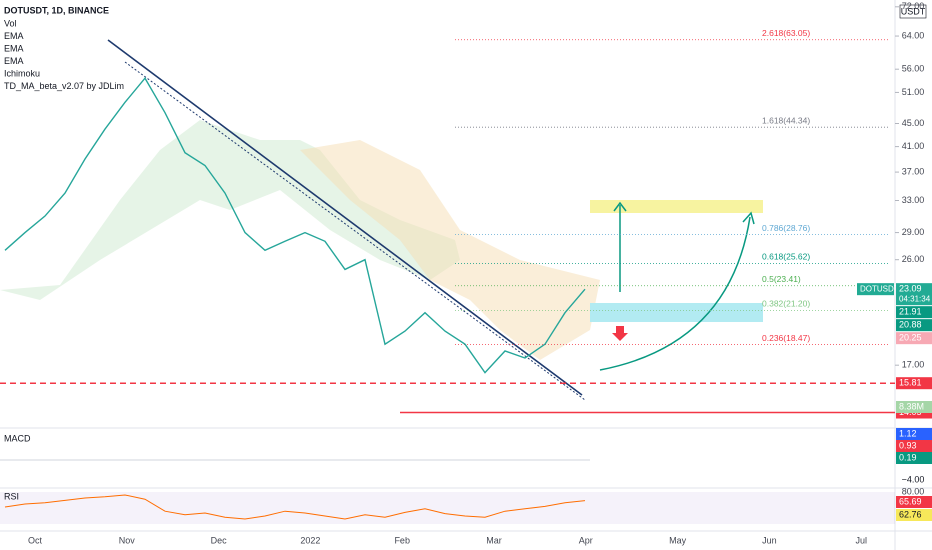  I want to click on price-tick-label: 45.00, so click(913, 123).